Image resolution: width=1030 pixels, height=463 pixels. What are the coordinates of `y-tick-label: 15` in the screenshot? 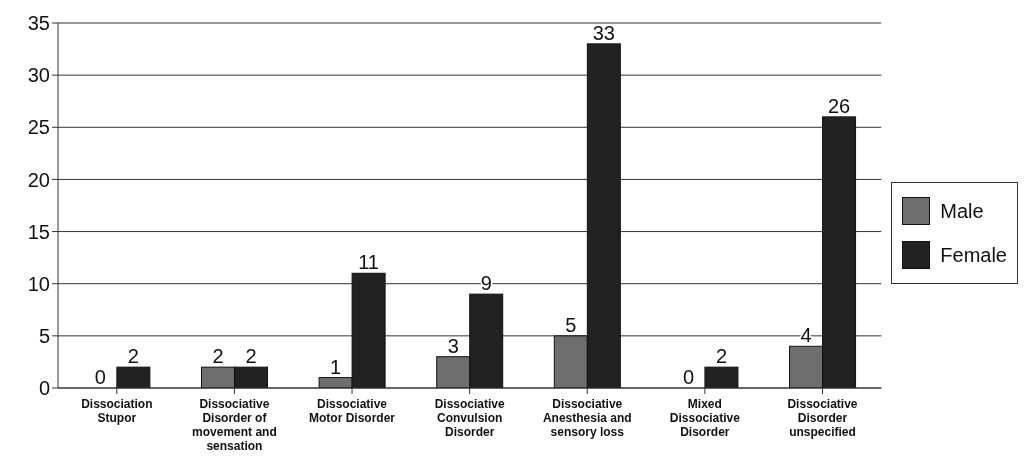 It's located at (38, 231).